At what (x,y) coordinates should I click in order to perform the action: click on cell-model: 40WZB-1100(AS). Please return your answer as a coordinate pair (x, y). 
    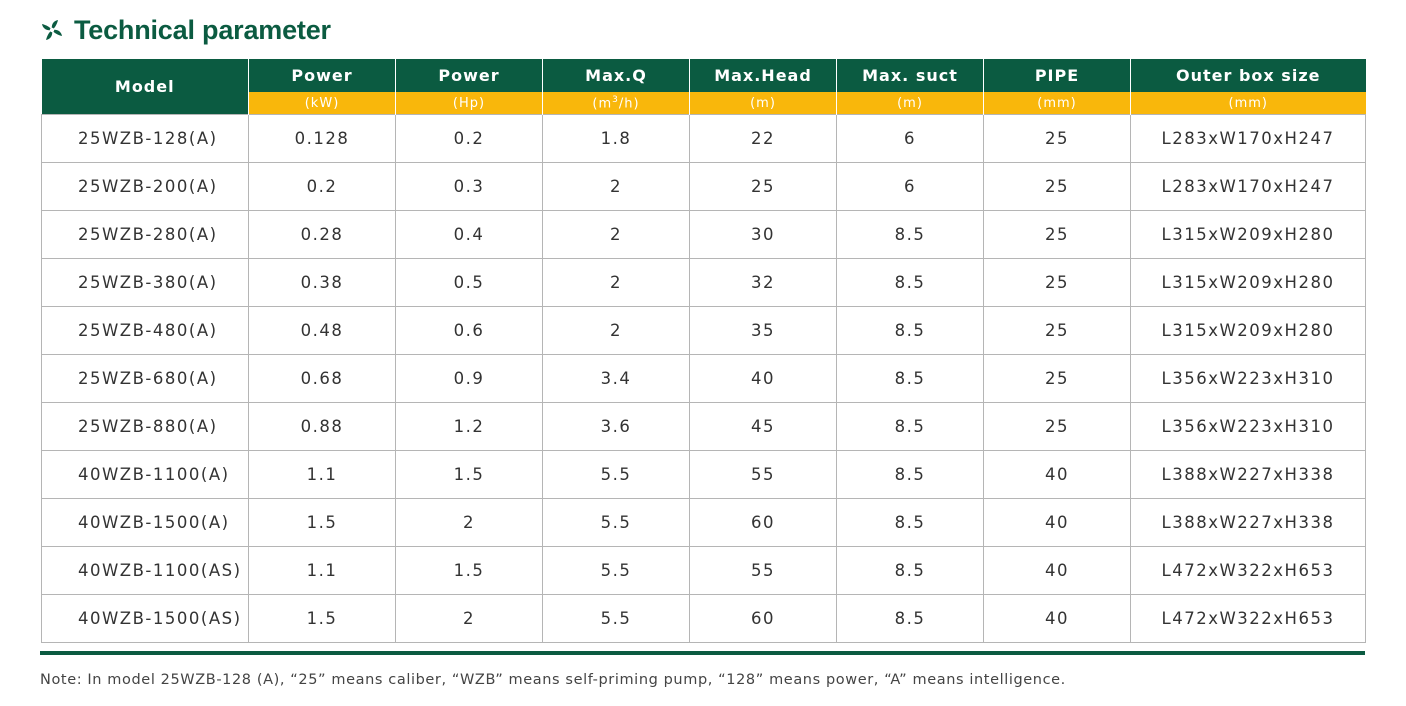
    Looking at the image, I should click on (145, 570).